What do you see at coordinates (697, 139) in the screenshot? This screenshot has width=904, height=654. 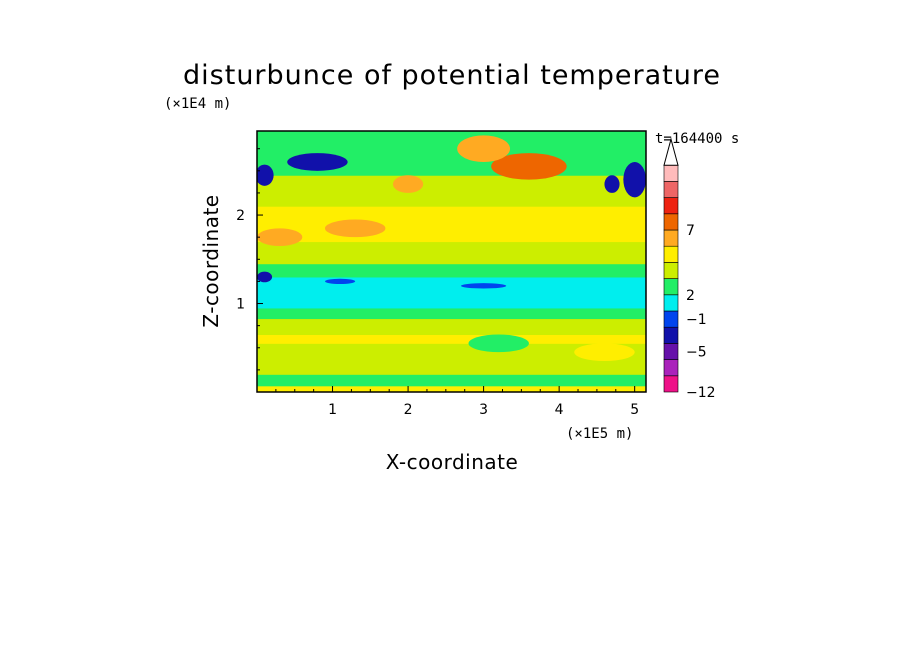 I see `time-label: t=164400 s` at bounding box center [697, 139].